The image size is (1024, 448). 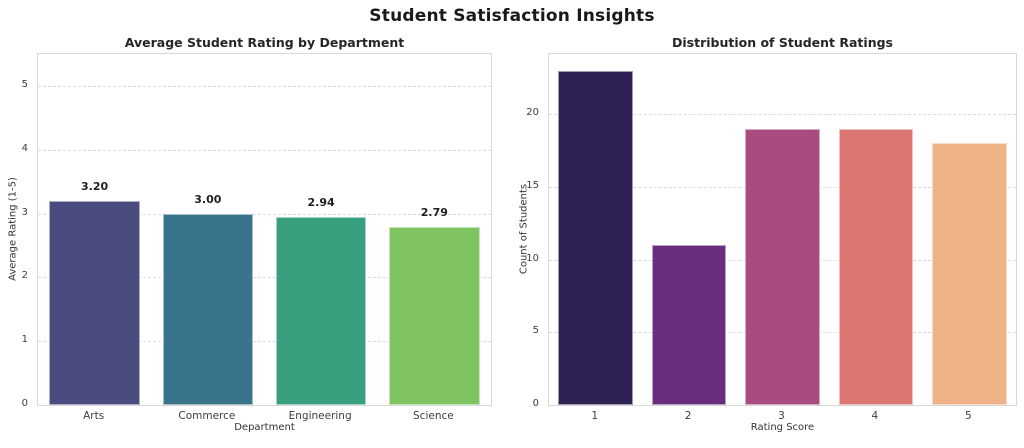 What do you see at coordinates (94, 302) in the screenshot?
I see `bar-arts` at bounding box center [94, 302].